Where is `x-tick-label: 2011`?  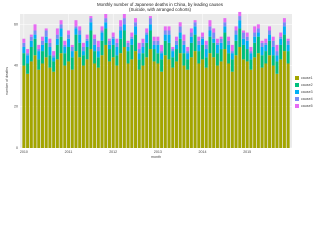
x-tick-label: 2011 is located at coordinates (69, 152).